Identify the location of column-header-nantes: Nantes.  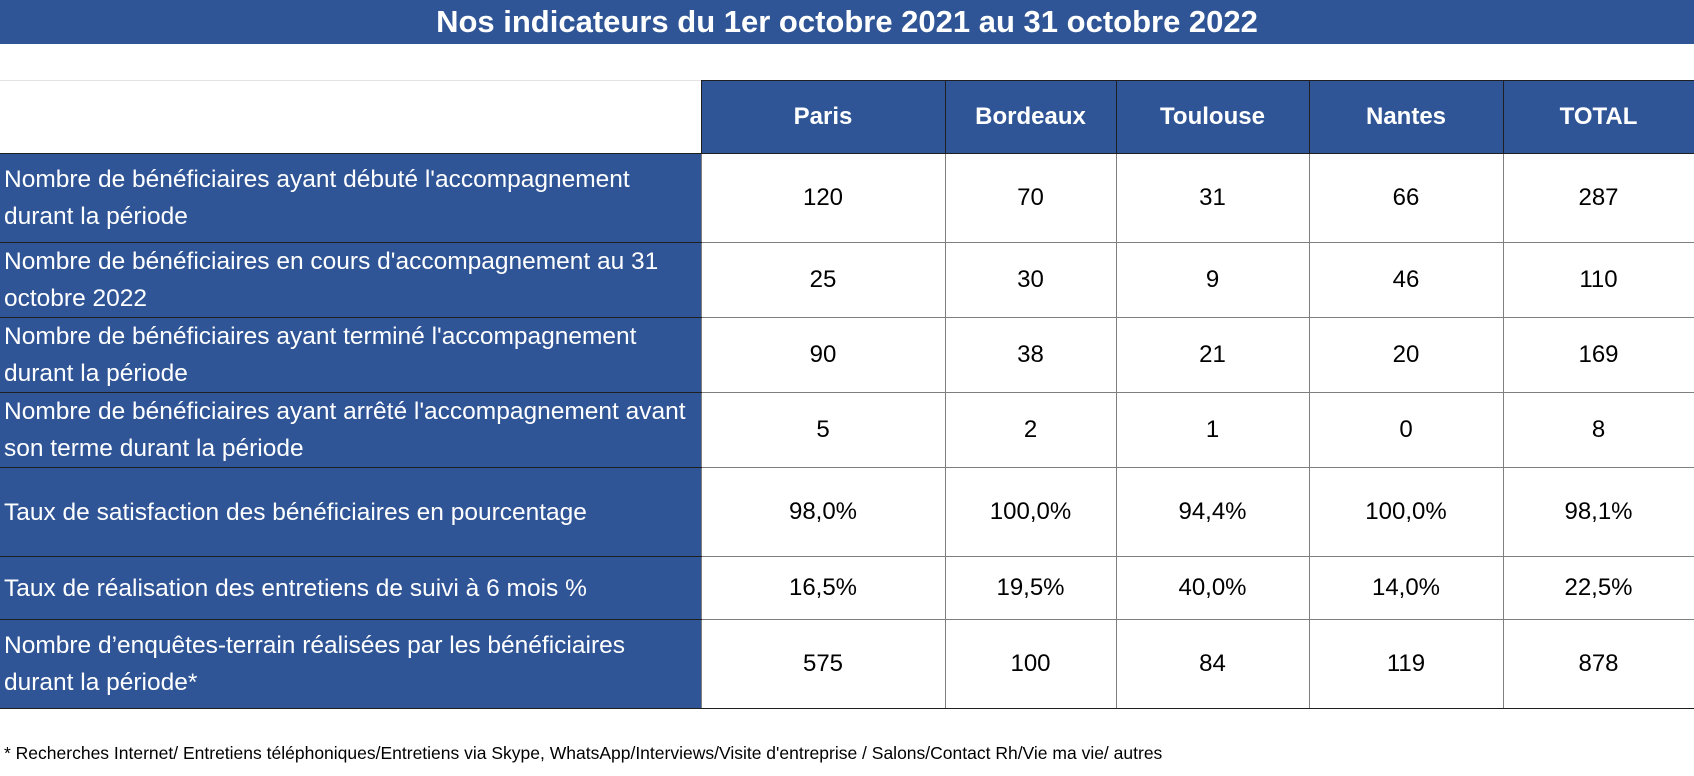
(1406, 117).